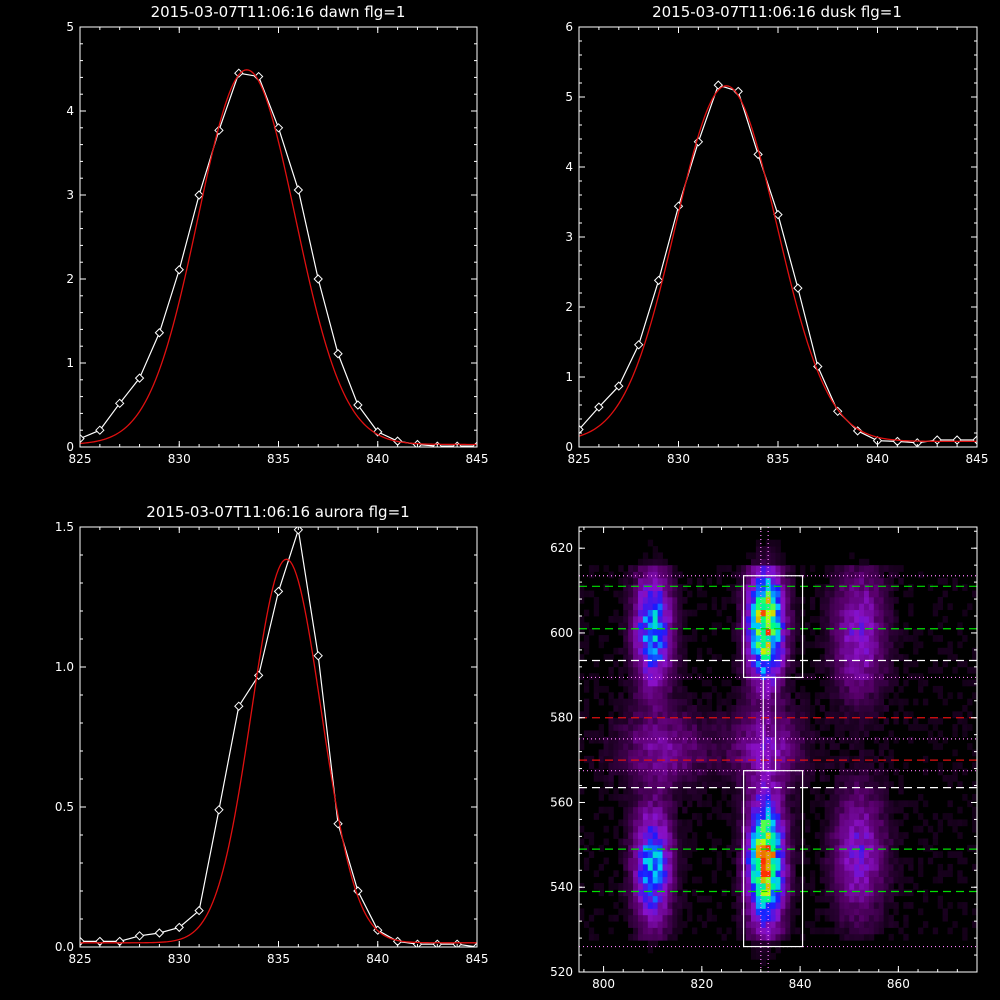 The width and height of the screenshot is (1000, 1000). Describe the element at coordinates (701, 984) in the screenshot. I see `x-tick-label: 820` at that location.